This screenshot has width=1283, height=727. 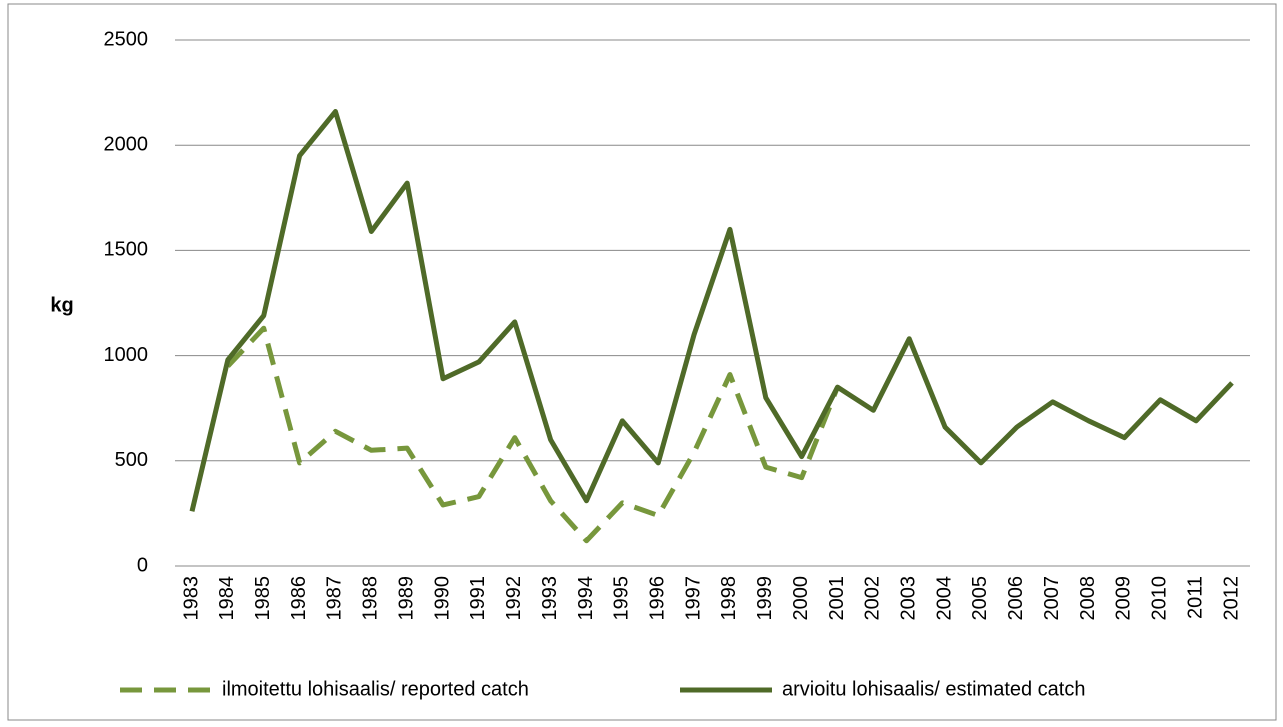 I want to click on legend-label: arvioitu lohisaalis/ estimated catch, so click(x=933, y=689).